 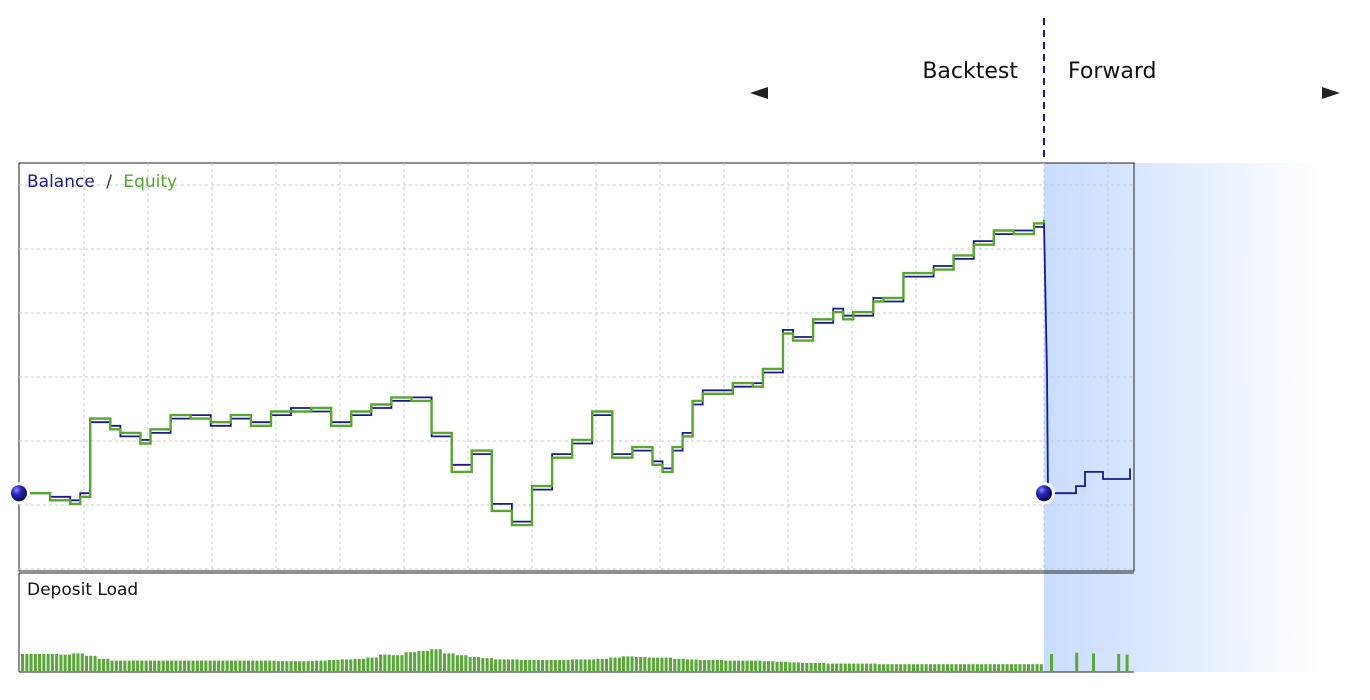 I want to click on marker-dot, so click(x=1044, y=493).